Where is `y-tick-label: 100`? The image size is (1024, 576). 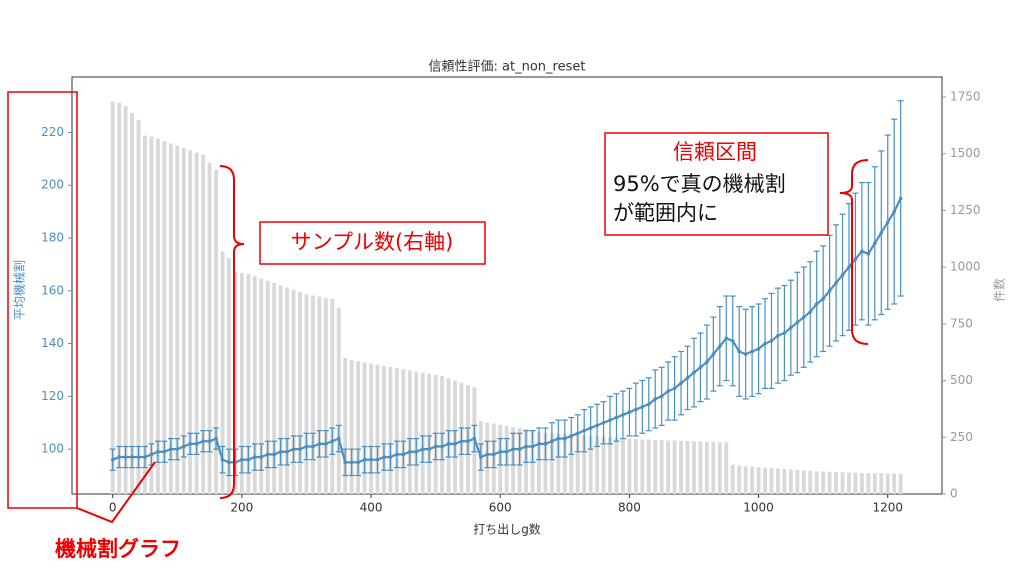
y-tick-label: 100 is located at coordinates (52, 449).